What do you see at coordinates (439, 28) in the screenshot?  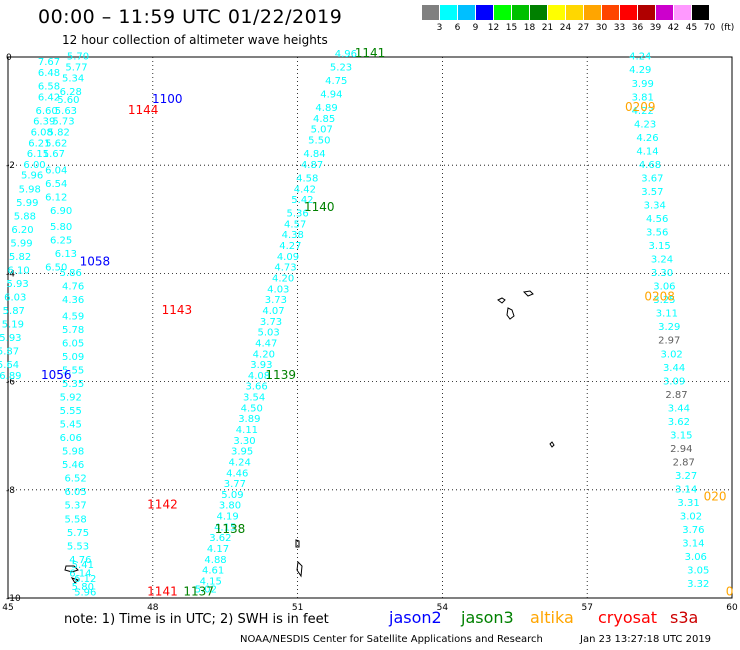 I see `color-scale-label: 3` at bounding box center [439, 28].